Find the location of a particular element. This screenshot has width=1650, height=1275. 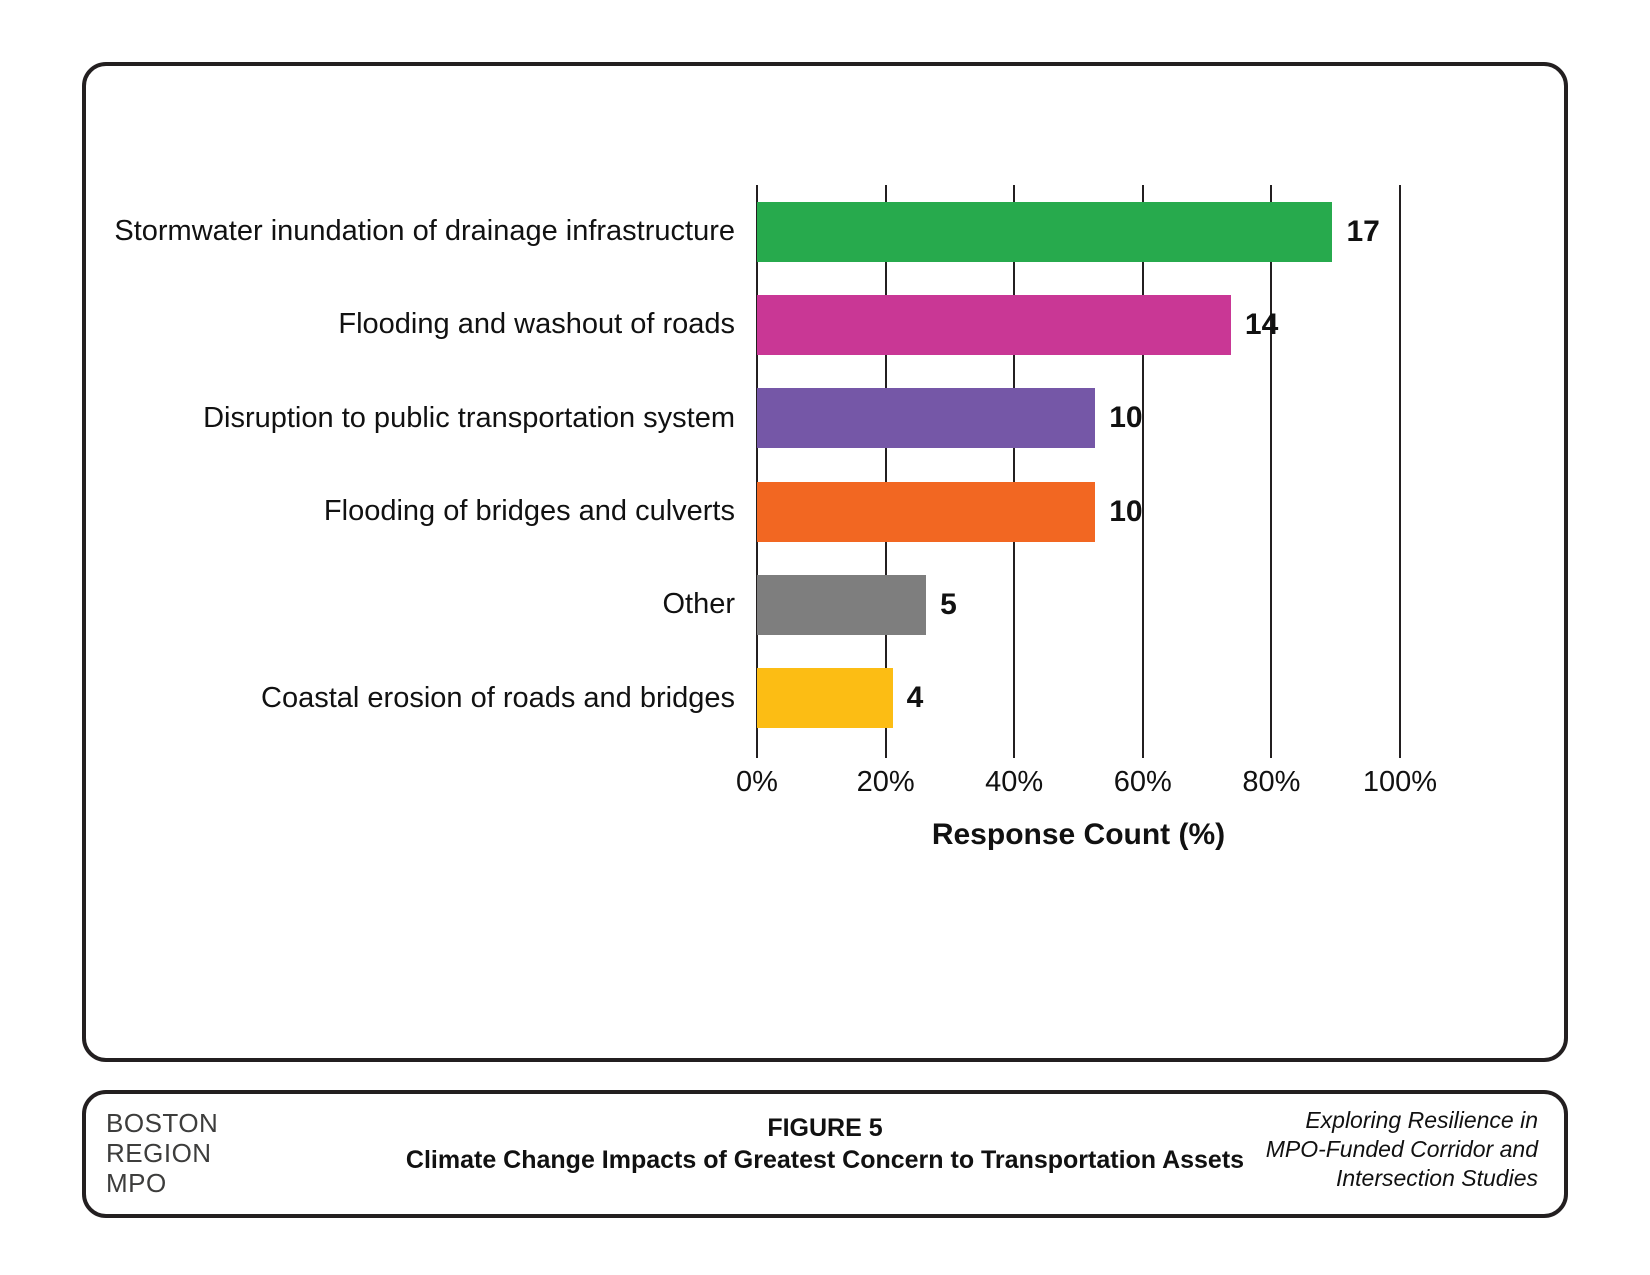

category-label: Flooding and washout of roads is located at coordinates (536, 324).